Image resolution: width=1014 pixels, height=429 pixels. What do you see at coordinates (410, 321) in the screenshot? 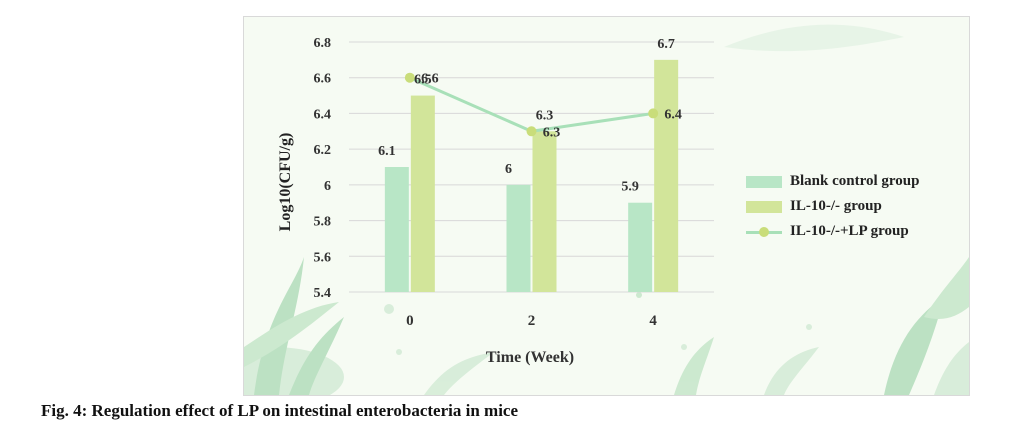
I see `x-tick-label: 0` at bounding box center [410, 321].